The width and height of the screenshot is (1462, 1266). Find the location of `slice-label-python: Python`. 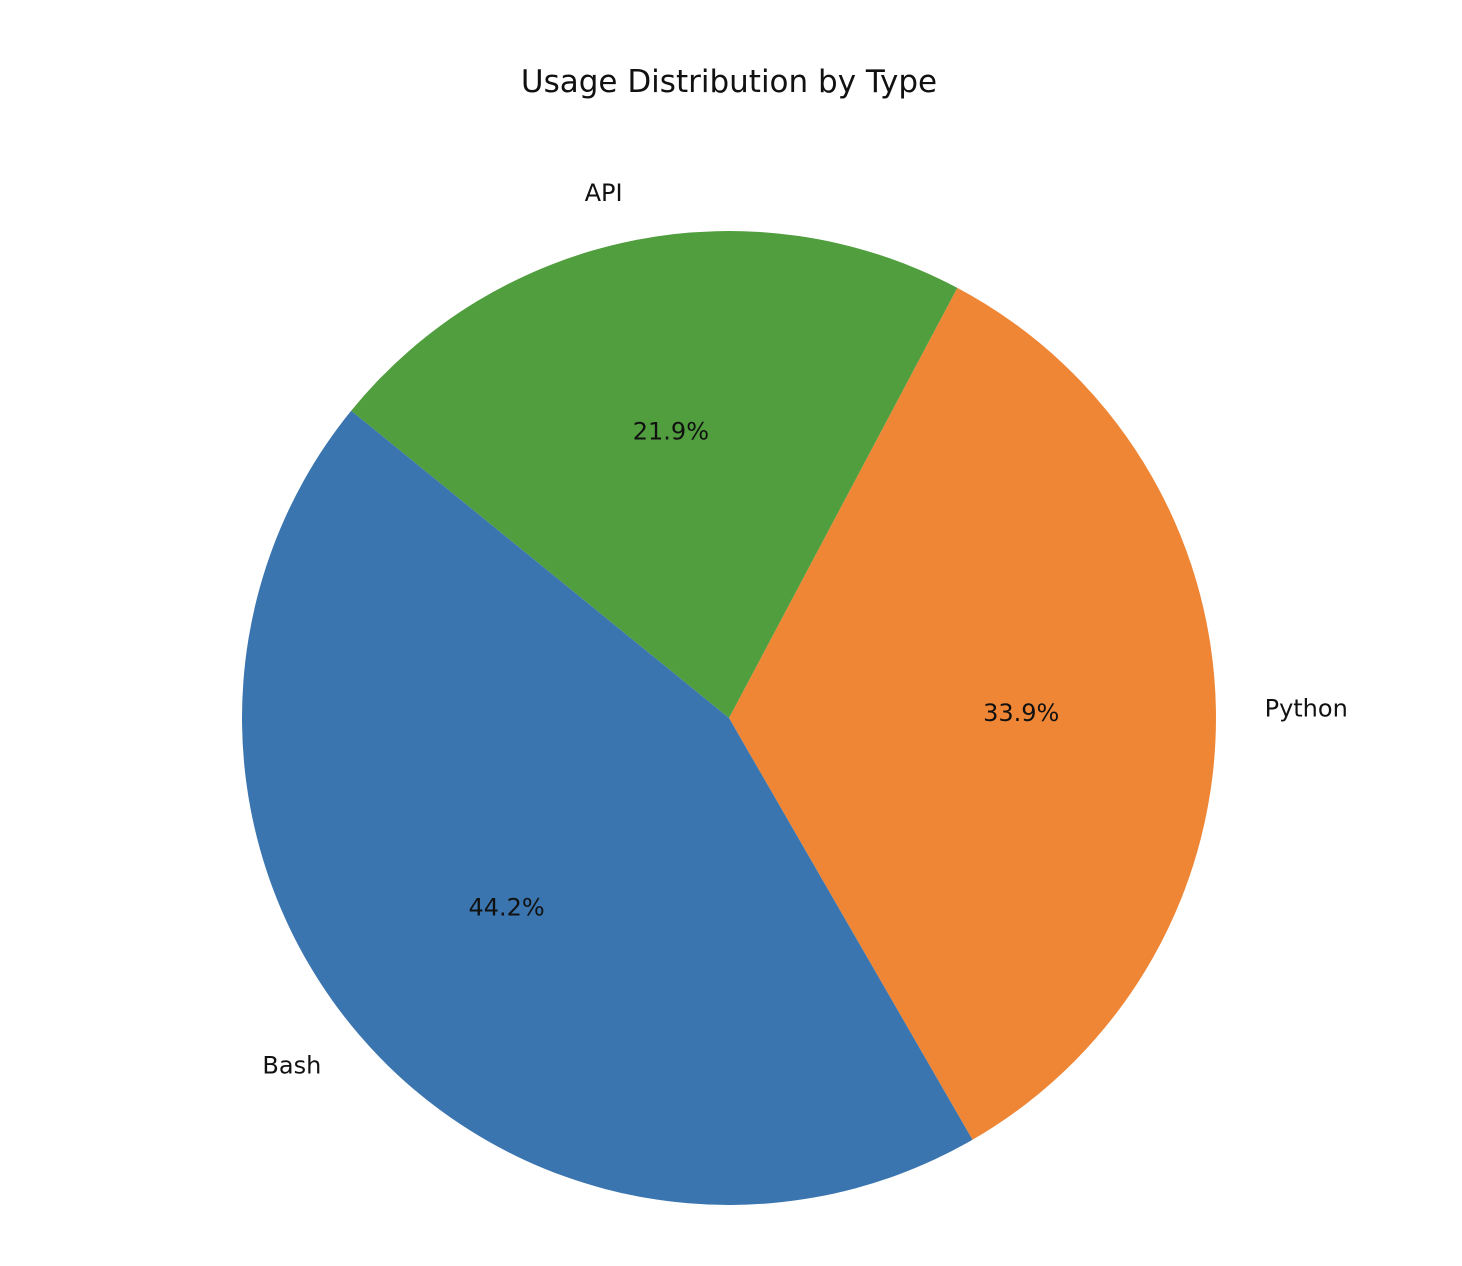

slice-label-python: Python is located at coordinates (1306, 709).